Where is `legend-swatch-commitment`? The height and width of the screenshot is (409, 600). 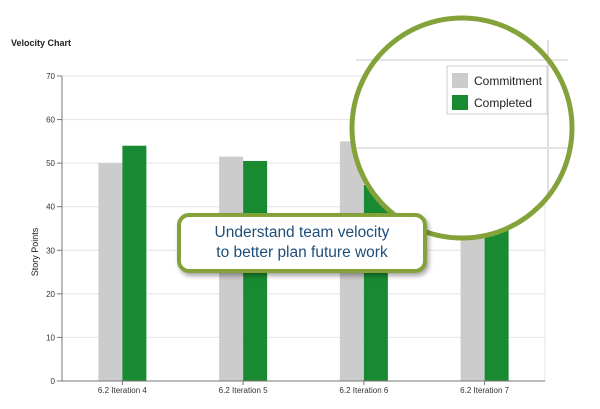
legend-swatch-commitment is located at coordinates (460, 80).